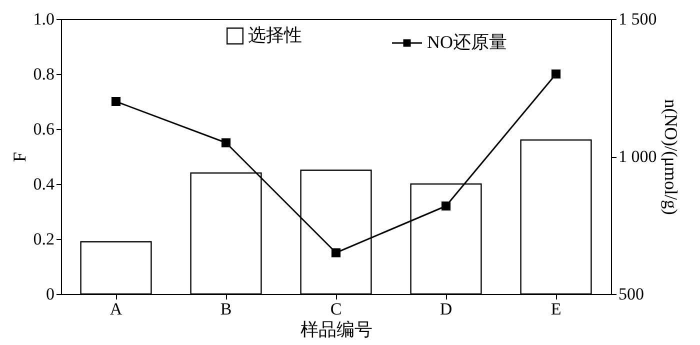  I want to click on y-tick-label: 0, so click(50, 294).